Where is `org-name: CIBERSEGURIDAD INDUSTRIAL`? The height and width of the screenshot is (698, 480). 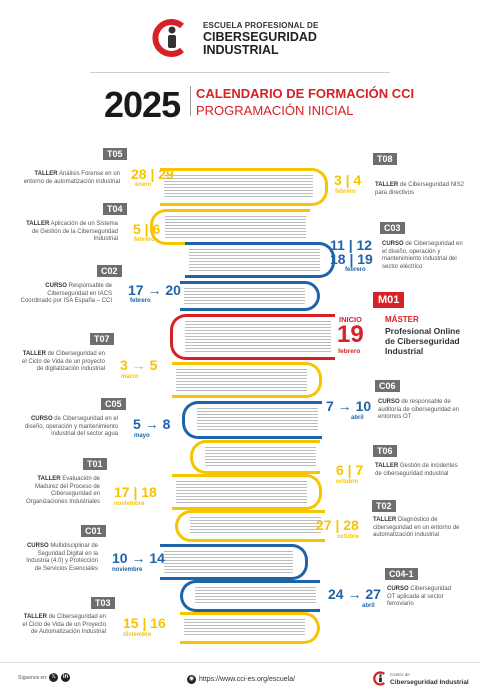
org-name: CIBERSEGURIDAD INDUSTRIAL is located at coordinates (260, 44).